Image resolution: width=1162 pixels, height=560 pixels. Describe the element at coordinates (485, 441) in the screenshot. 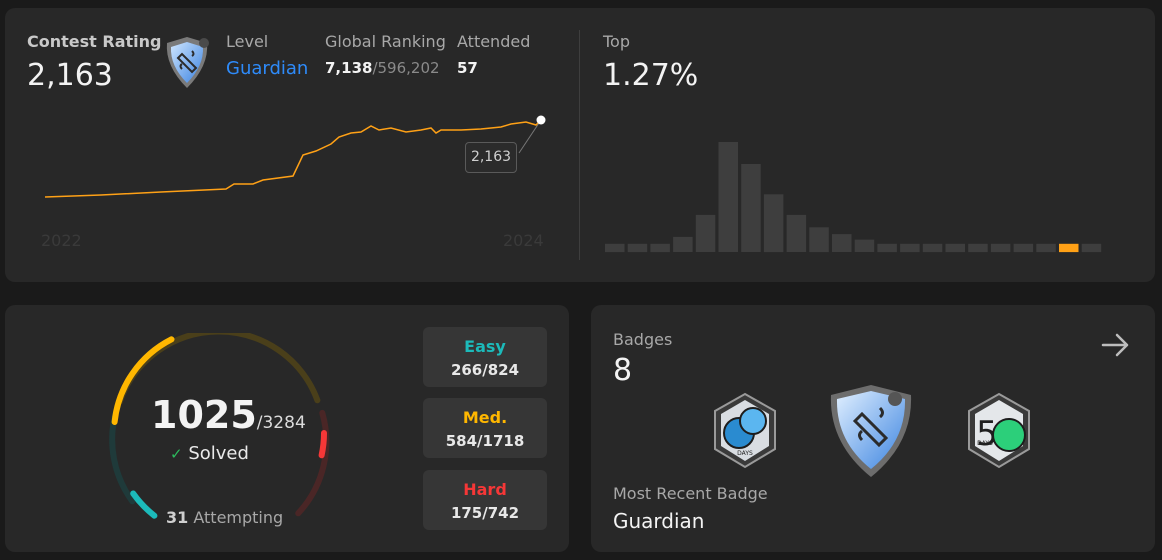

I see `medium-value: 584/1718` at that location.